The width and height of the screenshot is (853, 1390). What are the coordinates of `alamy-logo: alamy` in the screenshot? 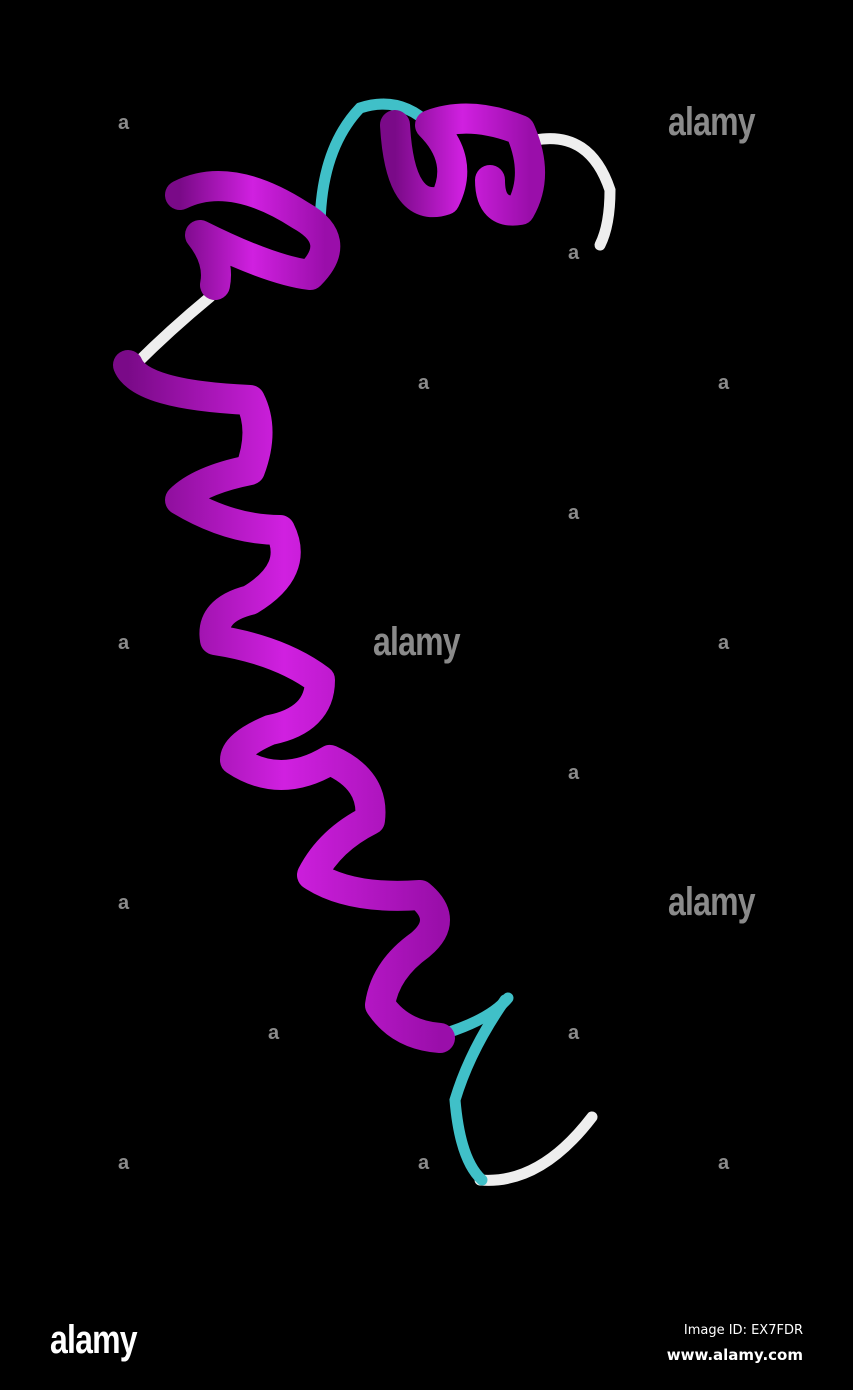 It's located at (94, 1340).